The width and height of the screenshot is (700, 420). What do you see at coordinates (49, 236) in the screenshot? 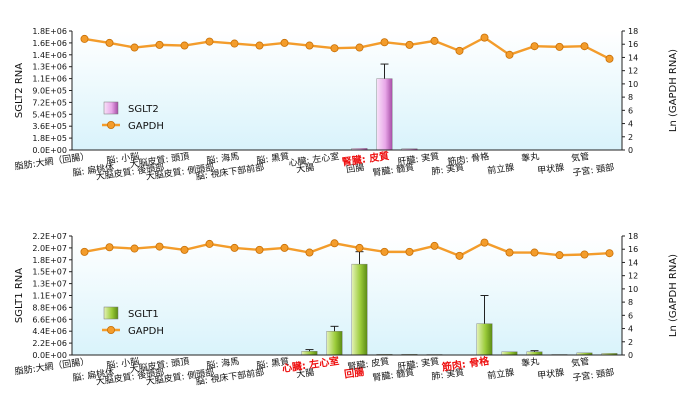
I see `y-tick-label: 2.2E+07` at bounding box center [49, 236].